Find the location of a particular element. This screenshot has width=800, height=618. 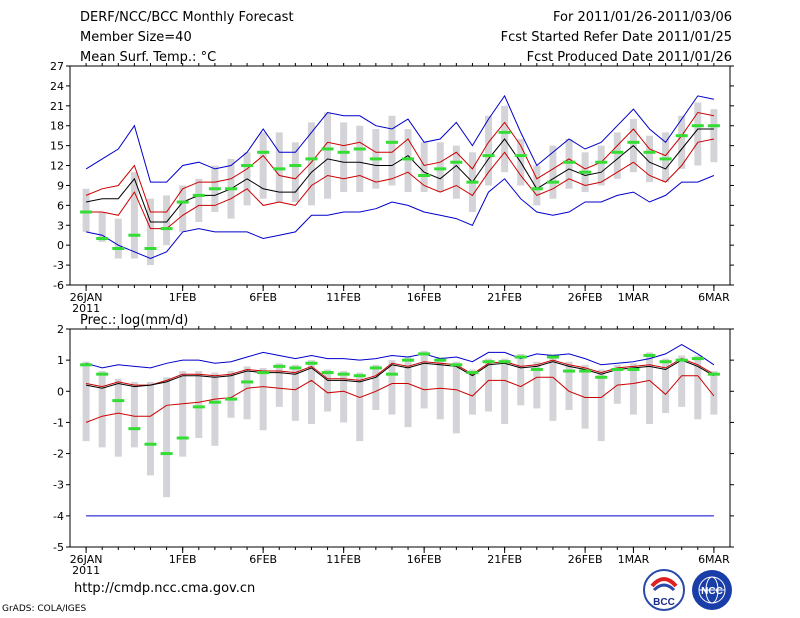

series-line-min is located at coordinates (400, 217).